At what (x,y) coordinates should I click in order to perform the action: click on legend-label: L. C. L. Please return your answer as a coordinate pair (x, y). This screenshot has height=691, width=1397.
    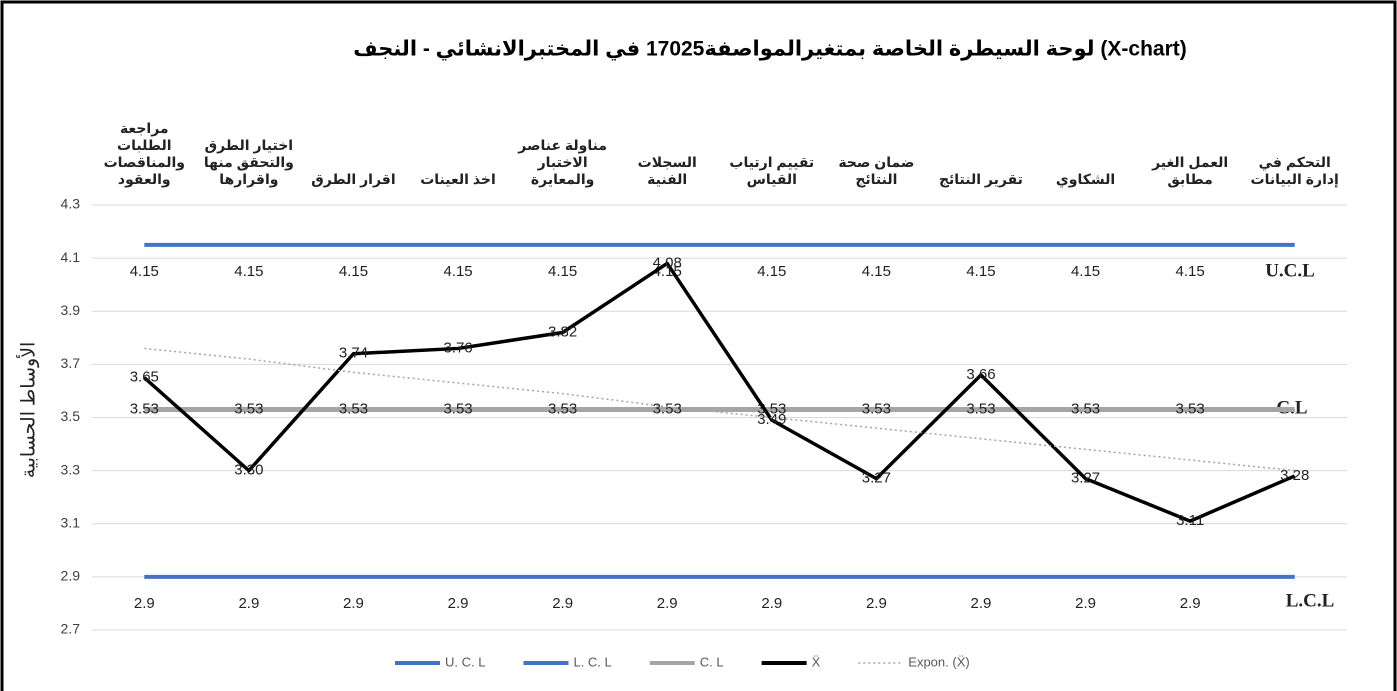
    Looking at the image, I should click on (592, 661).